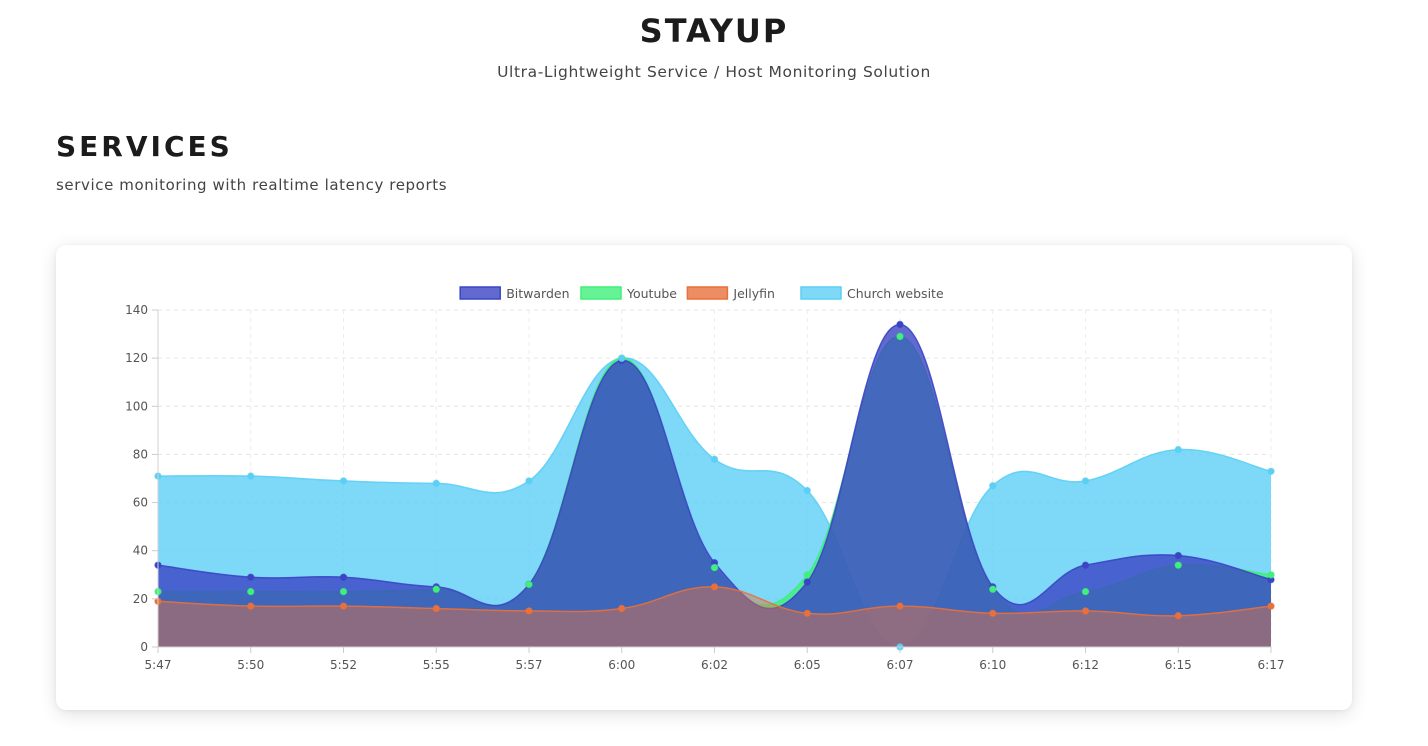  I want to click on y-tick-label: 120, so click(136, 358).